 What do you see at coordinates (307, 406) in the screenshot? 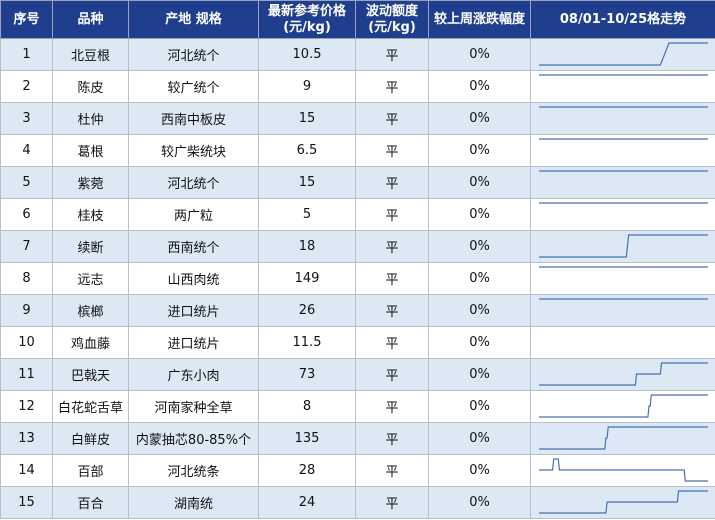
I see `cell-price: 8` at bounding box center [307, 406].